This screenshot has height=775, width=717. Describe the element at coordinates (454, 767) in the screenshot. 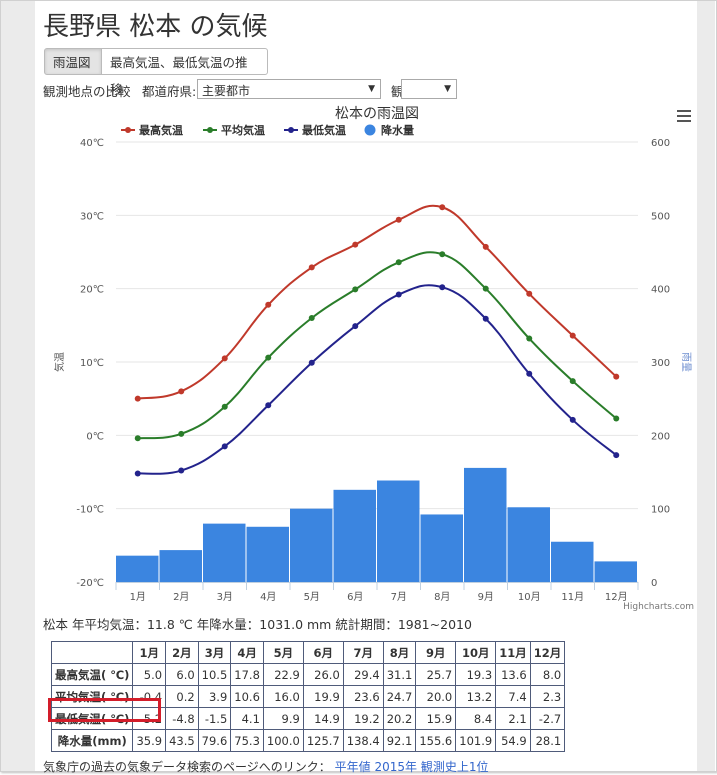

I see `link-record: 観測史上1位` at that location.